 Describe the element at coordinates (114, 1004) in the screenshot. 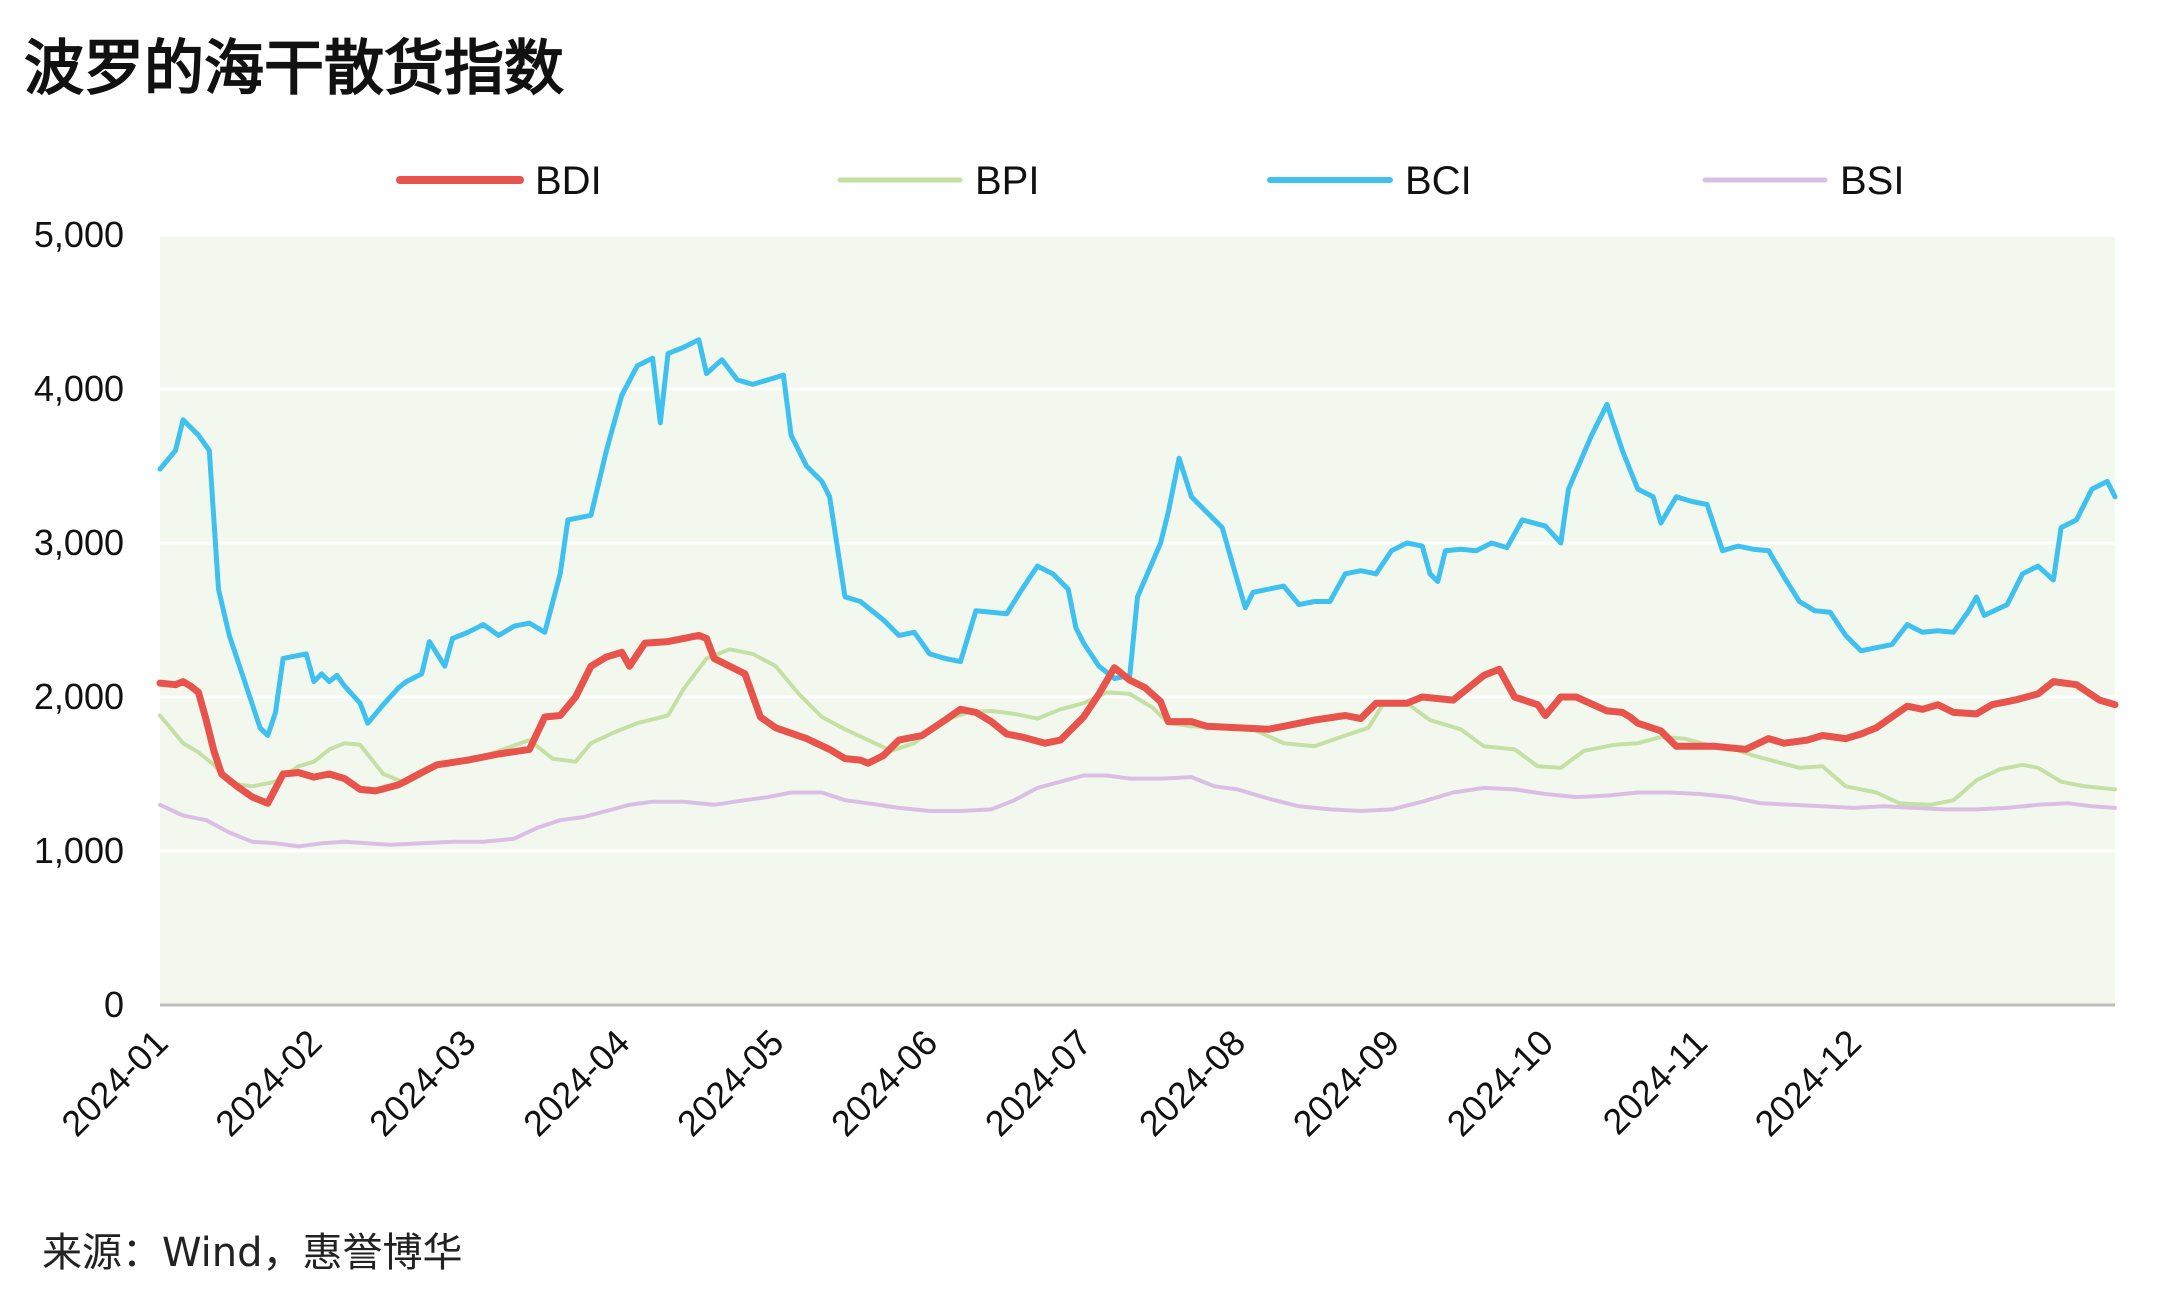

I see `y-tick-label: 0` at that location.